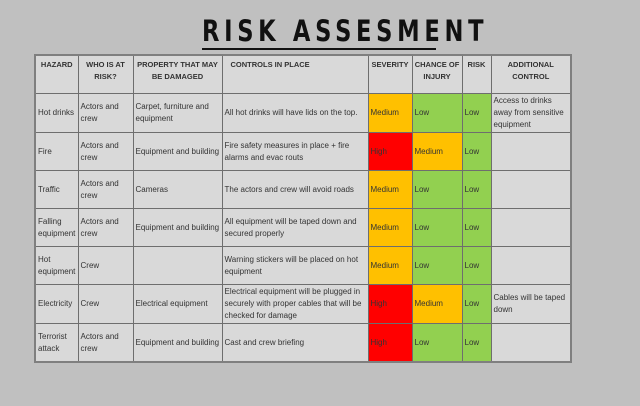  Describe the element at coordinates (476, 74) in the screenshot. I see `header-risk: RISK` at that location.